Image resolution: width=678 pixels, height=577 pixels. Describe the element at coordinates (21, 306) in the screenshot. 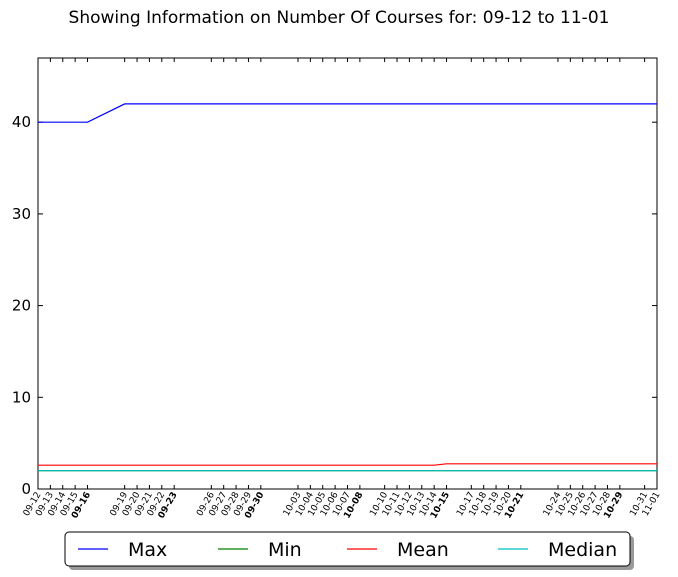

I see `y-tick-label: 20` at that location.